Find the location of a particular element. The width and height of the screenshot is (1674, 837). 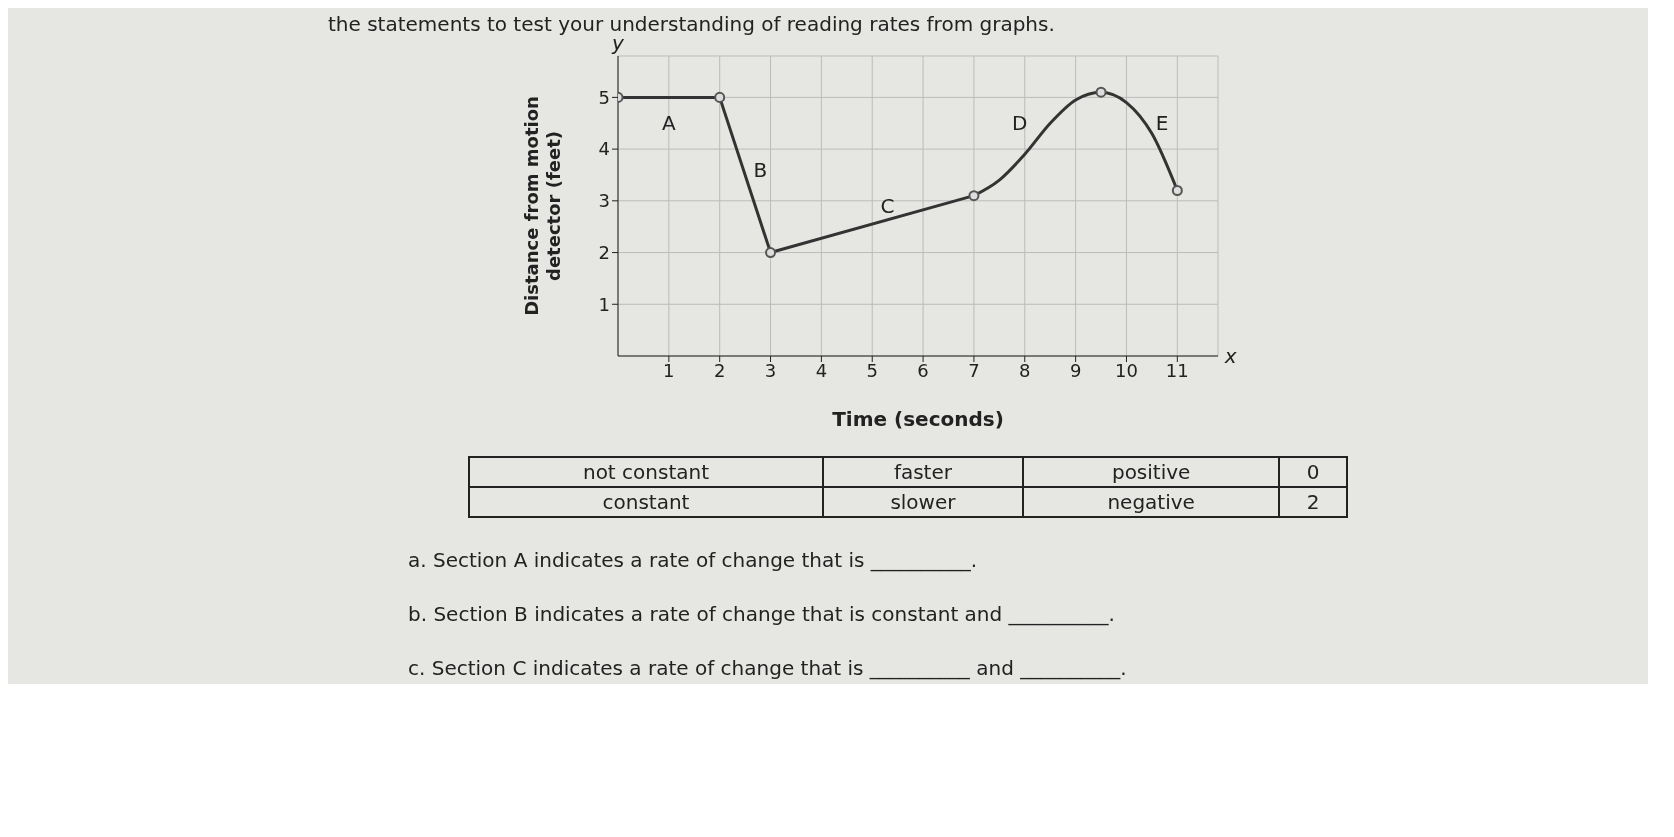

x-tick-label: 1 is located at coordinates (669, 370).